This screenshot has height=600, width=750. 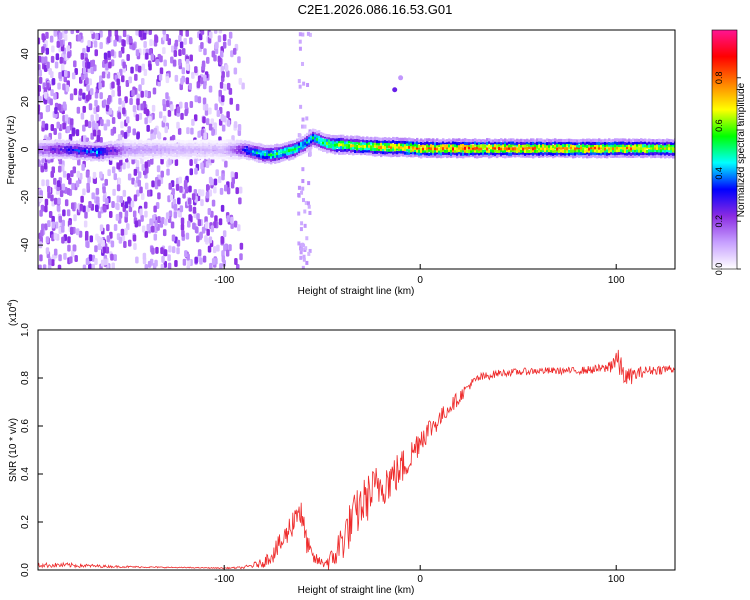 What do you see at coordinates (719, 125) in the screenshot?
I see `colorbar-tick-label: 0.6` at bounding box center [719, 125].